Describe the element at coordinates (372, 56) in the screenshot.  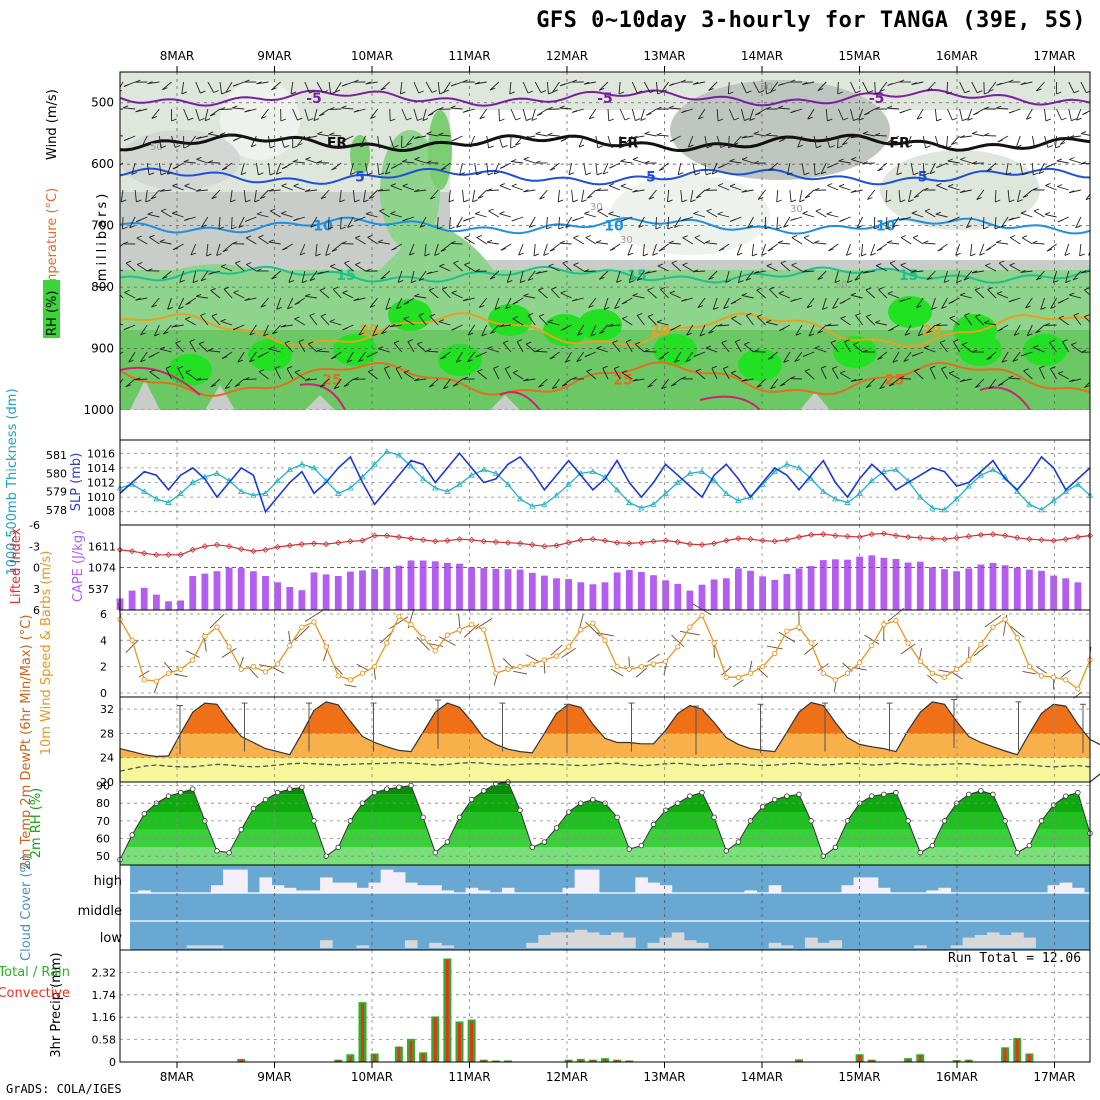
I see `top-day-label: 10MAR` at that location.